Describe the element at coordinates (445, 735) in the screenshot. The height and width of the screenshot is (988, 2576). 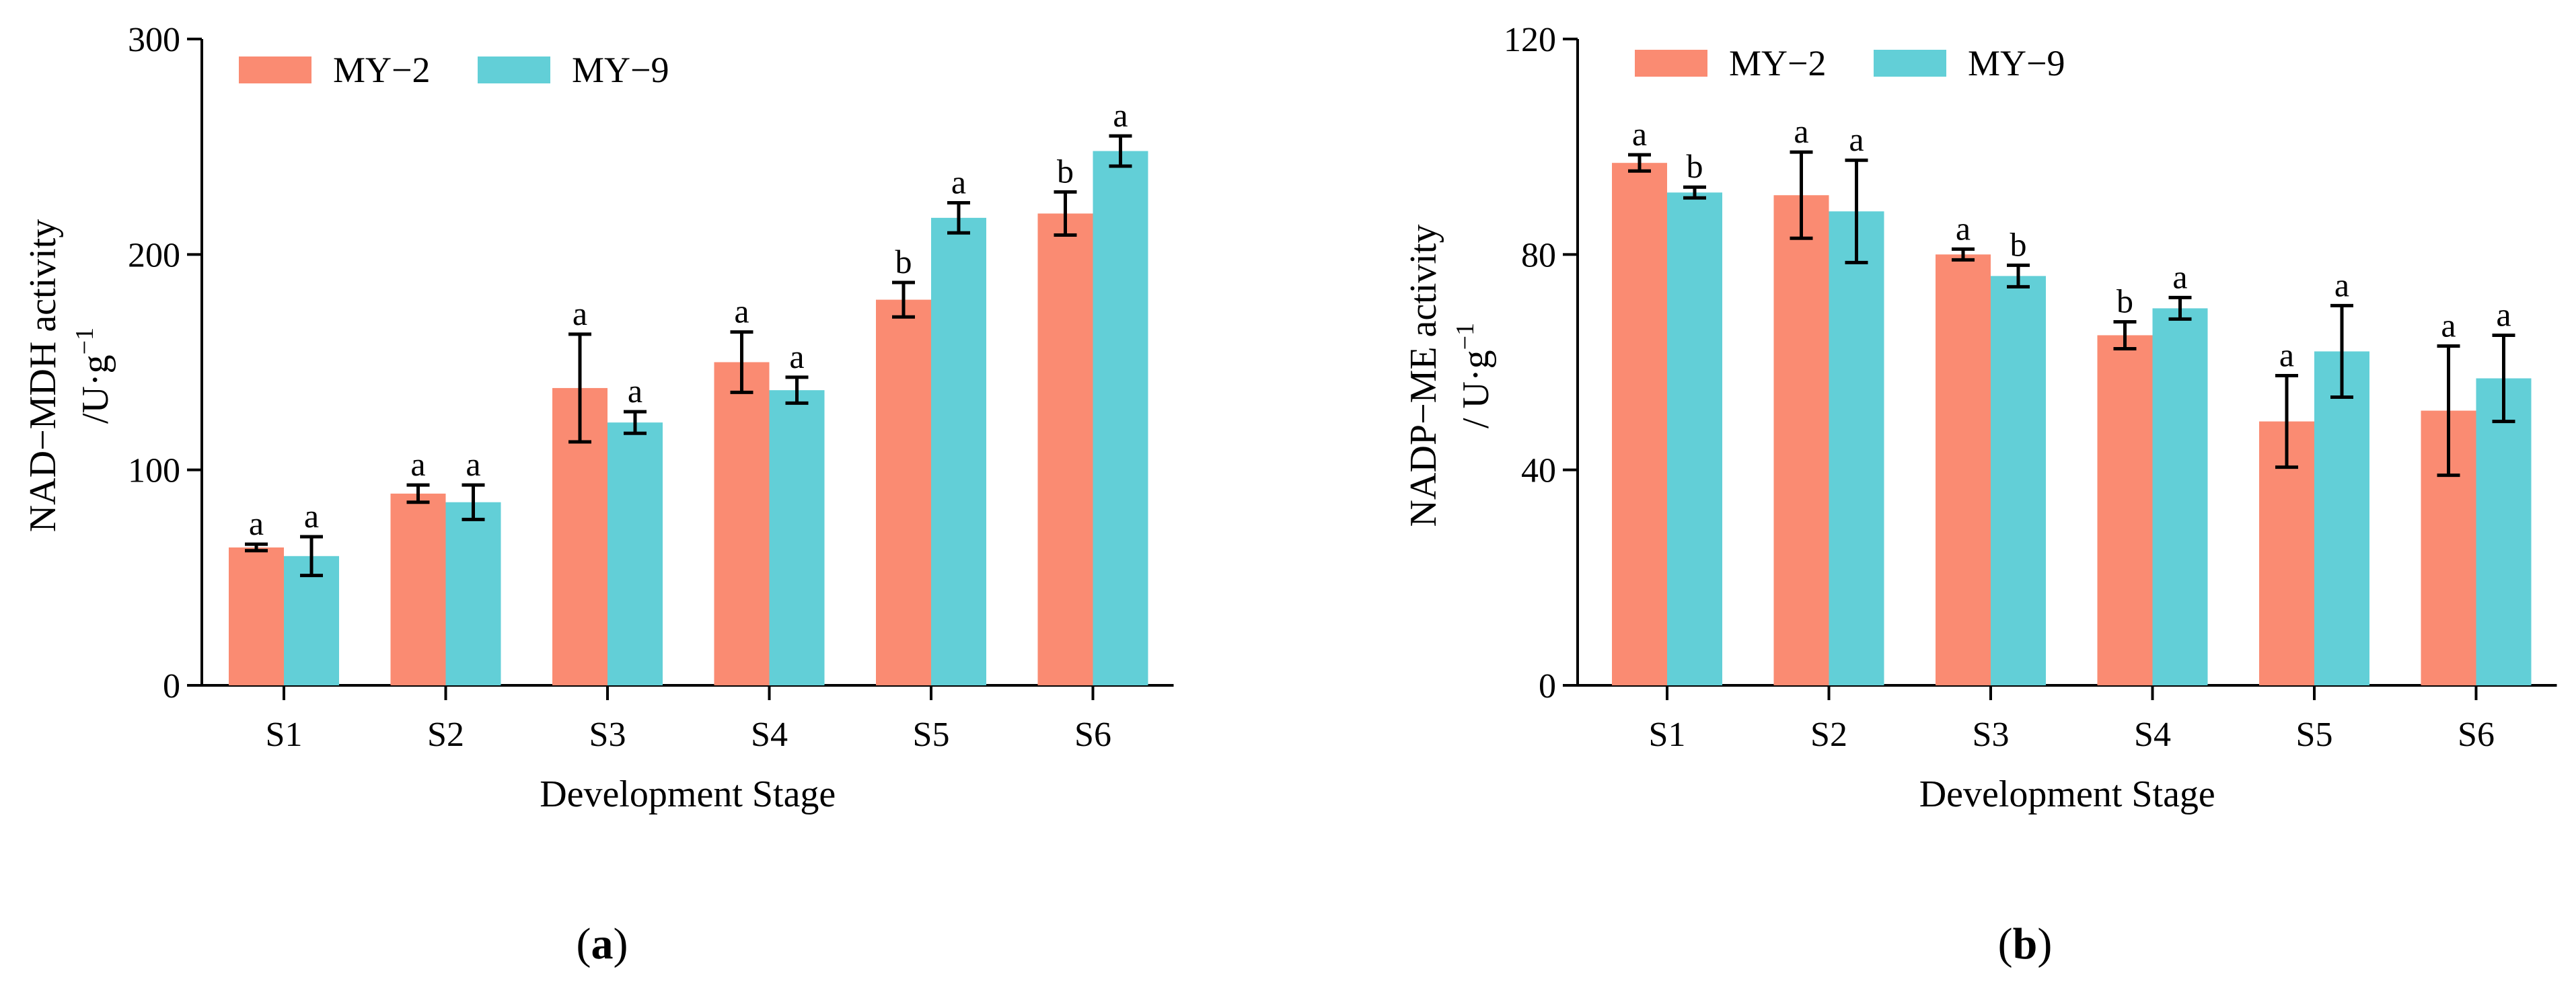
I see `x-tick-label: S2` at that location.